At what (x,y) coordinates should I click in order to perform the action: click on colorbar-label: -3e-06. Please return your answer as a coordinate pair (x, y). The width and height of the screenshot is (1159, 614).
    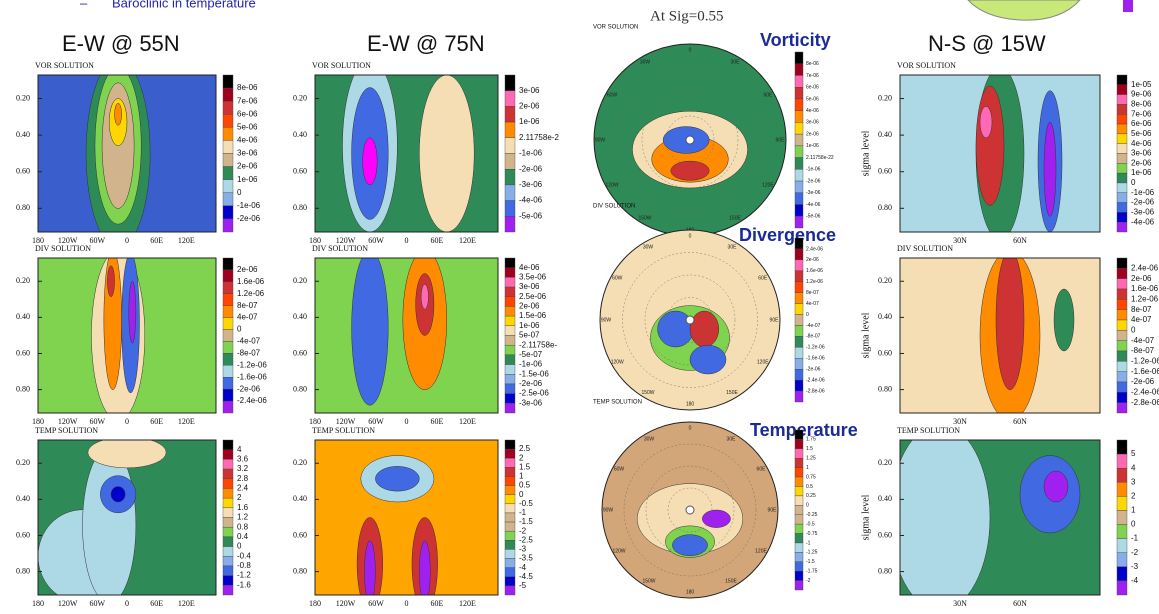
    Looking at the image, I should click on (1143, 211).